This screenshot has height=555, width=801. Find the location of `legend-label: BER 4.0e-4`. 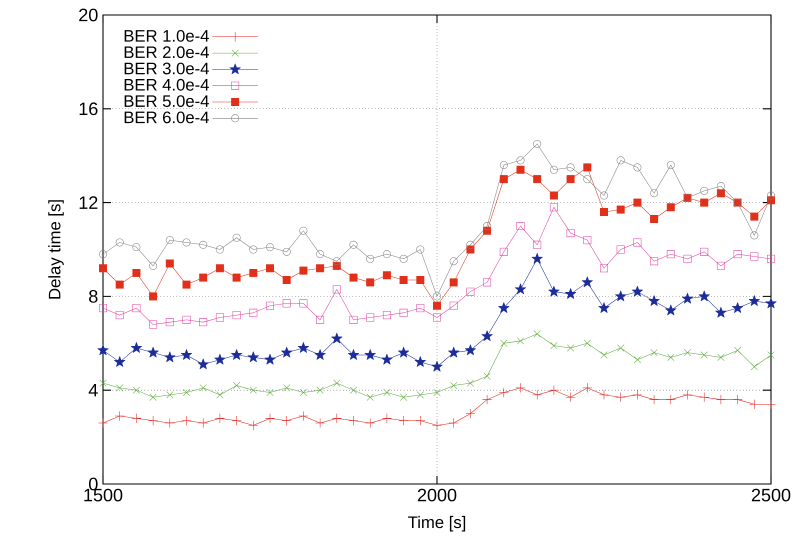

legend-label: BER 4.0e-4 is located at coordinates (166, 84).